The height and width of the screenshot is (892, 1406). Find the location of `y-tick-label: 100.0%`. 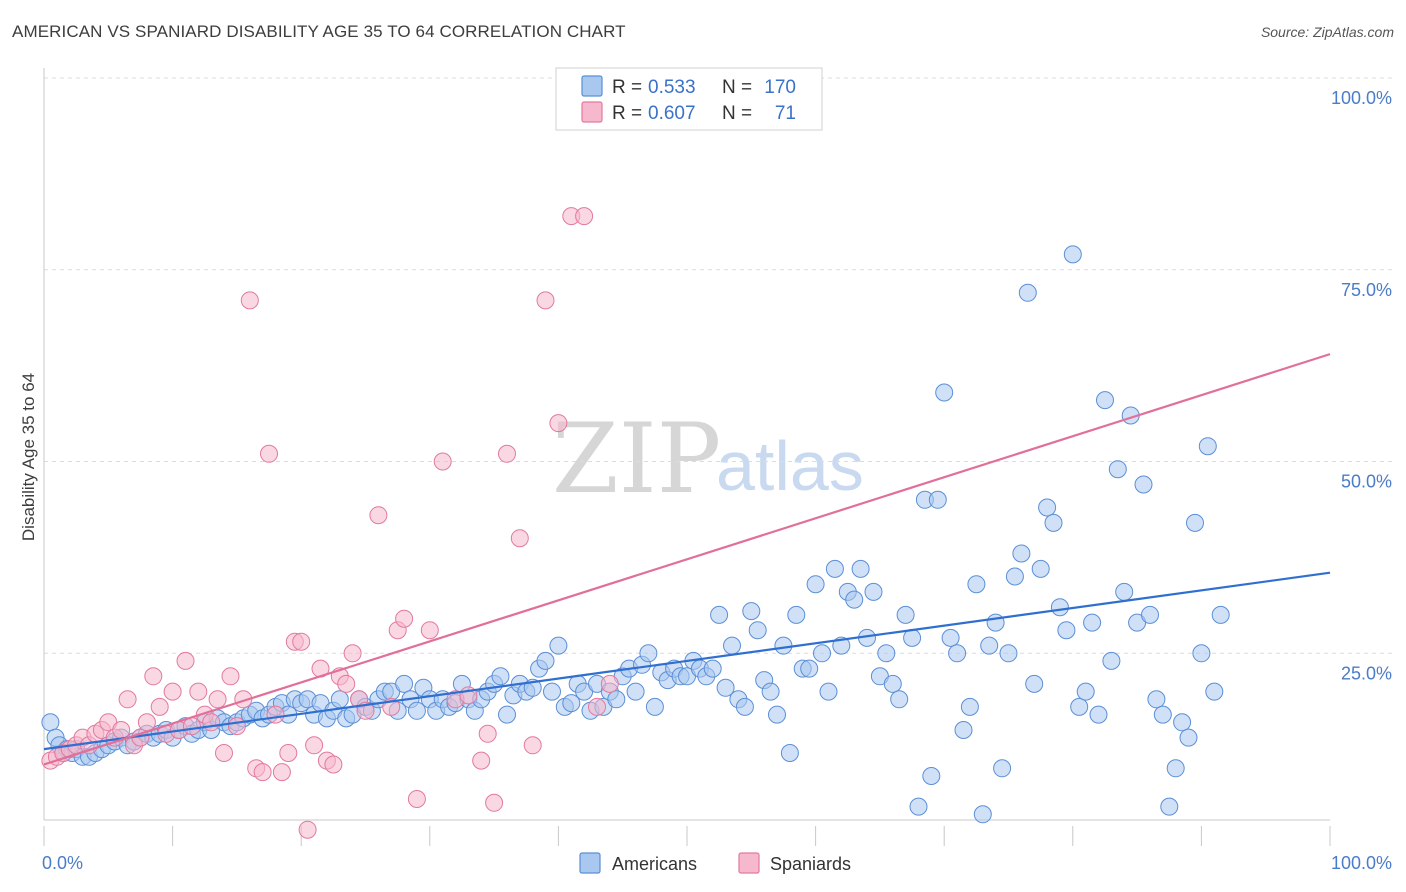

y-tick-label: 100.0% is located at coordinates (1361, 98).